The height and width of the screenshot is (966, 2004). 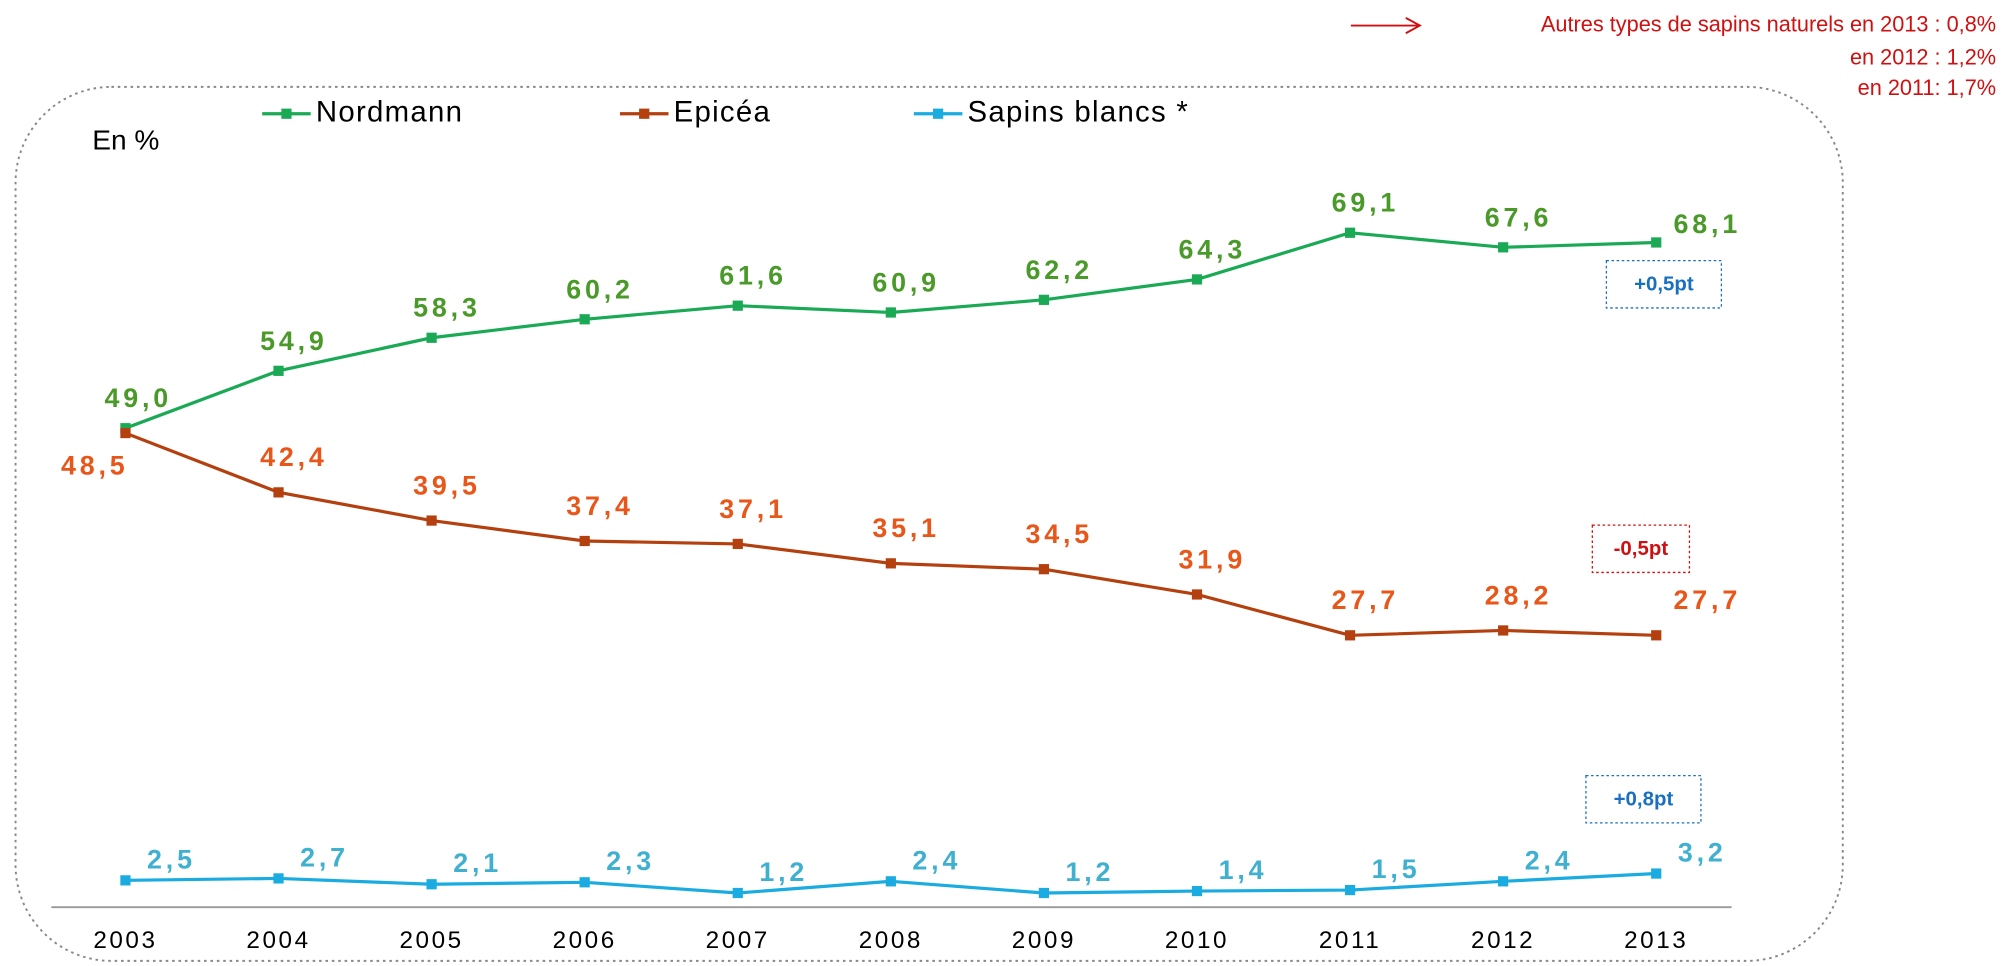 I want to click on value-label: 42,4, so click(x=294, y=457).